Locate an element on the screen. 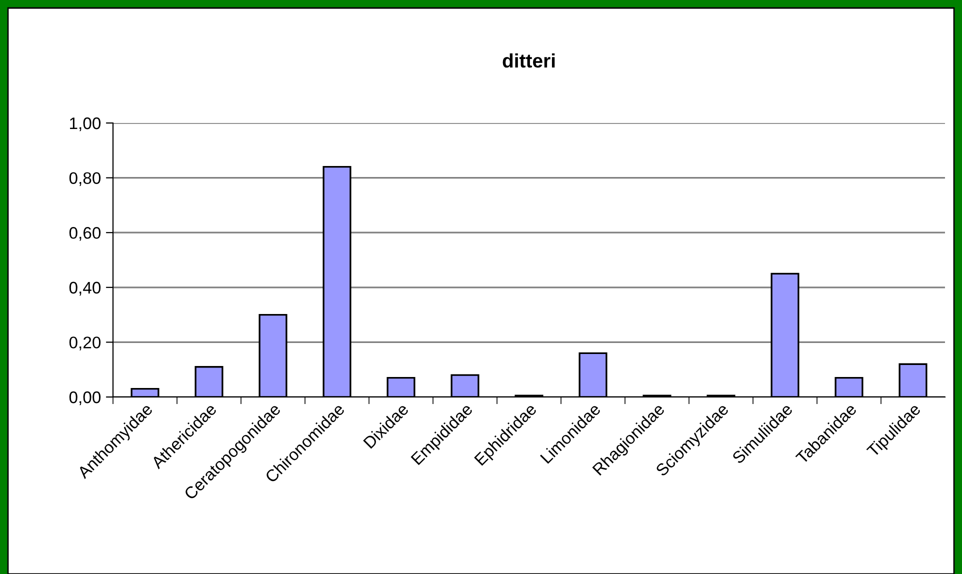  y-tick-label: 1,00 is located at coordinates (85, 124).